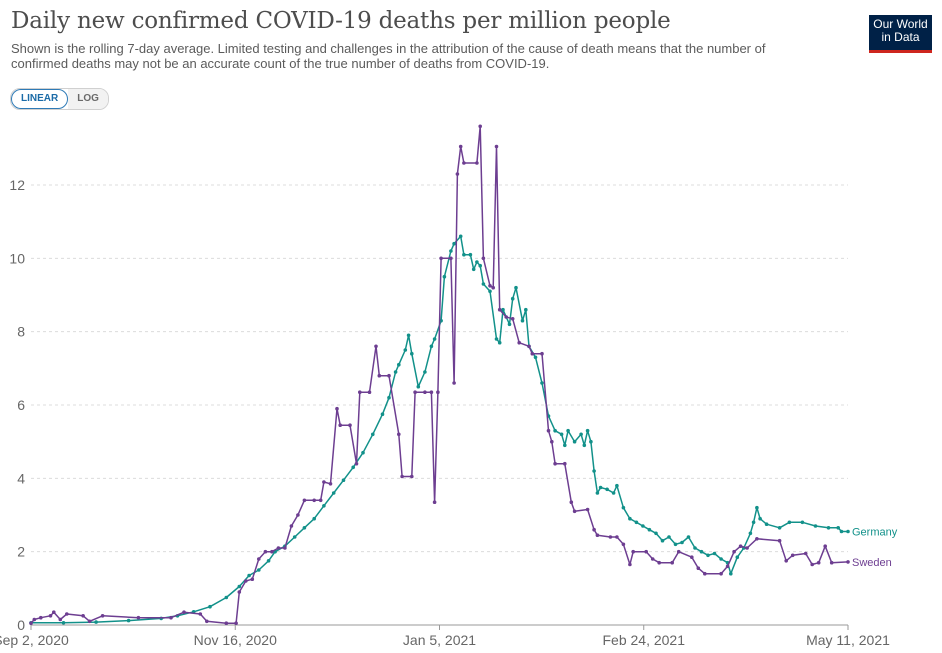 This screenshot has width=942, height=653. I want to click on logo-line-2: in Data, so click(900, 37).